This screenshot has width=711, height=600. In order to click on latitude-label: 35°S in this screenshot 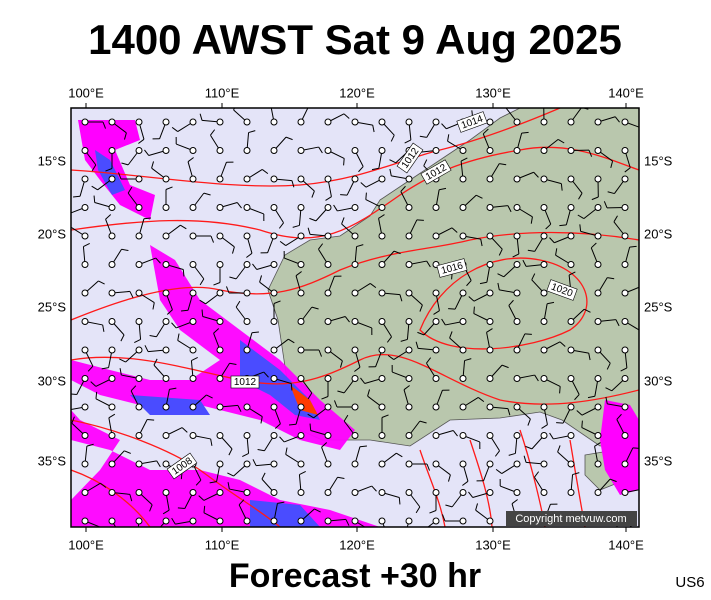, I will do `click(658, 460)`.